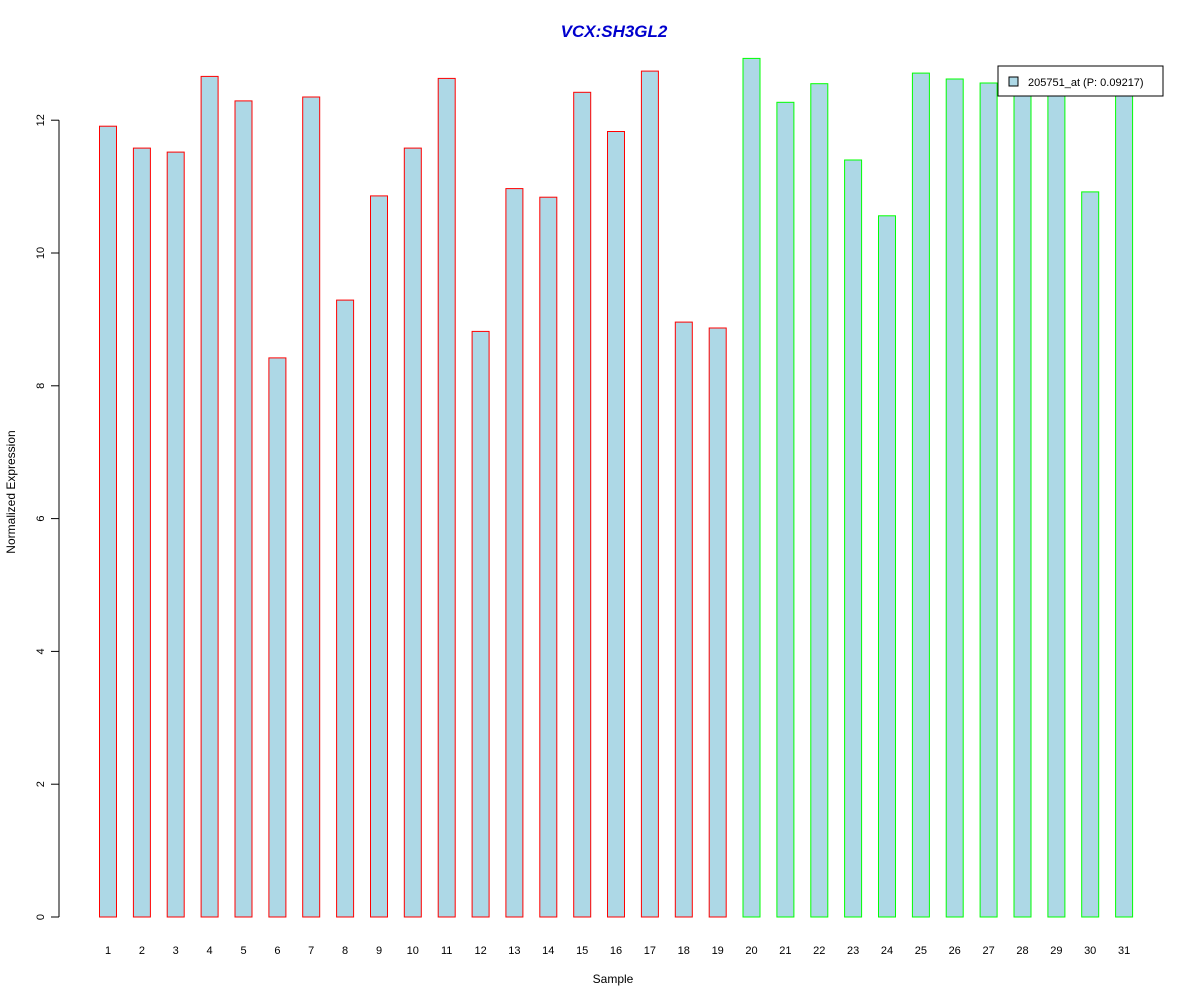  What do you see at coordinates (413, 951) in the screenshot?
I see `x-tick-label: 10` at bounding box center [413, 951].